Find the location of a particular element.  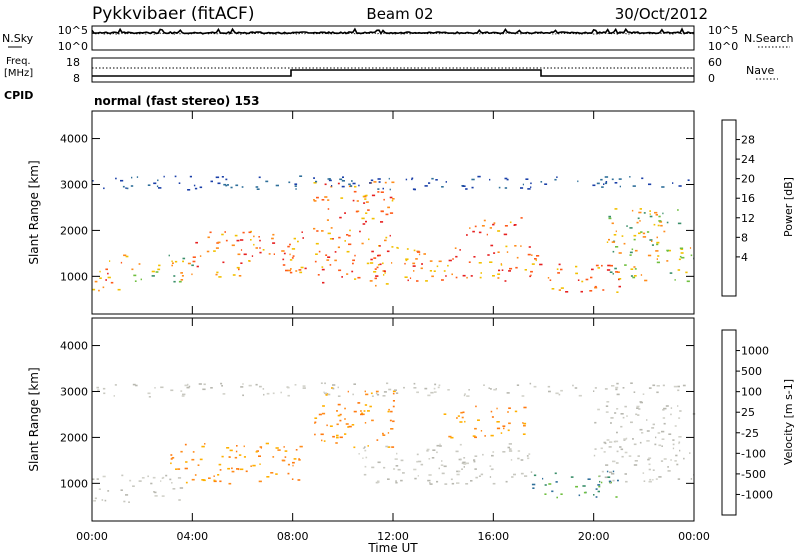

data-band is located at coordinates (158, 268).